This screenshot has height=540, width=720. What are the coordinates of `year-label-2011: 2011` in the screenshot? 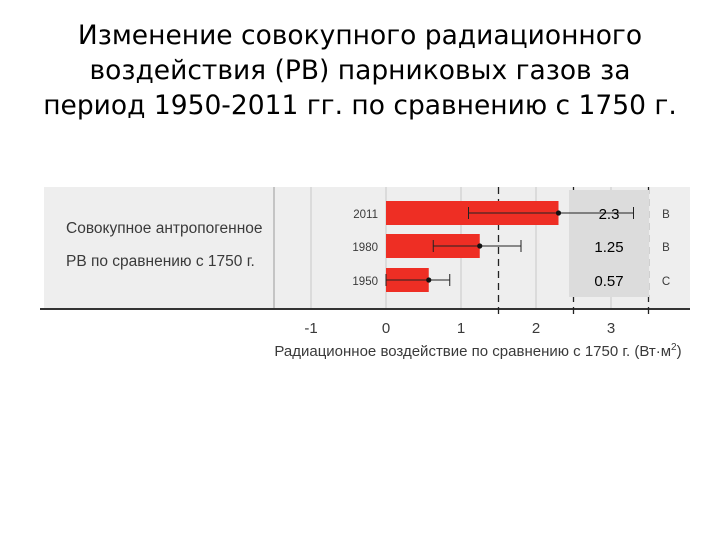 It's located at (365, 215).